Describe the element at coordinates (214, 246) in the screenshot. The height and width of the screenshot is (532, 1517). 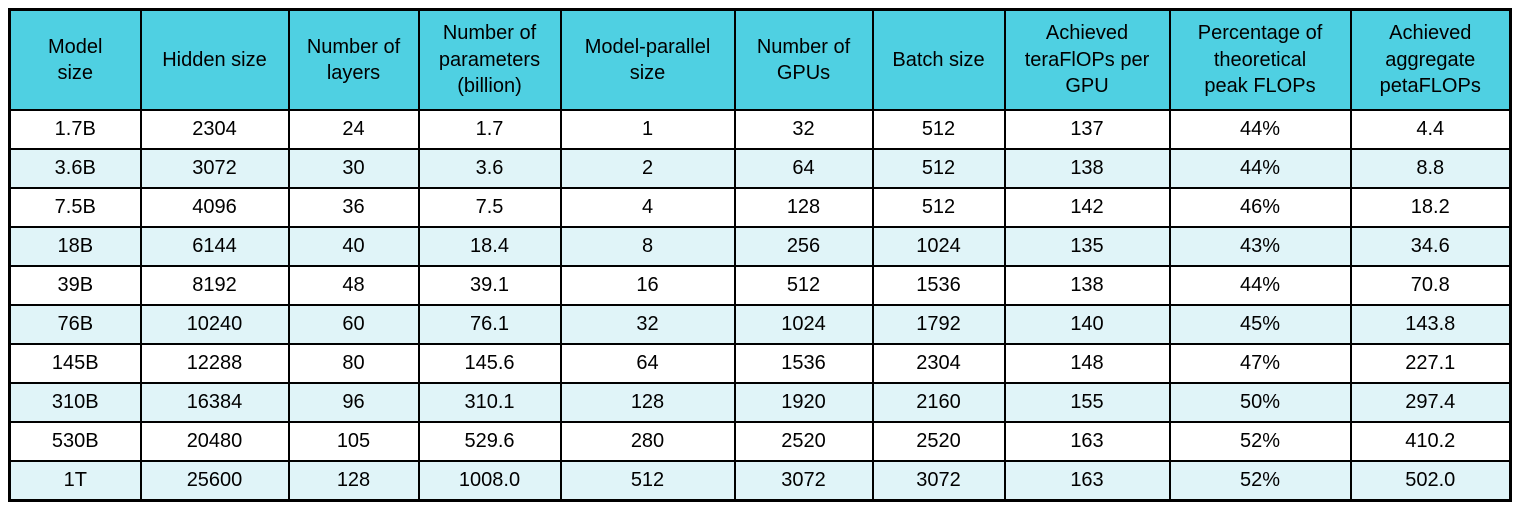
I see `cell-hidden-size: 6144` at that location.